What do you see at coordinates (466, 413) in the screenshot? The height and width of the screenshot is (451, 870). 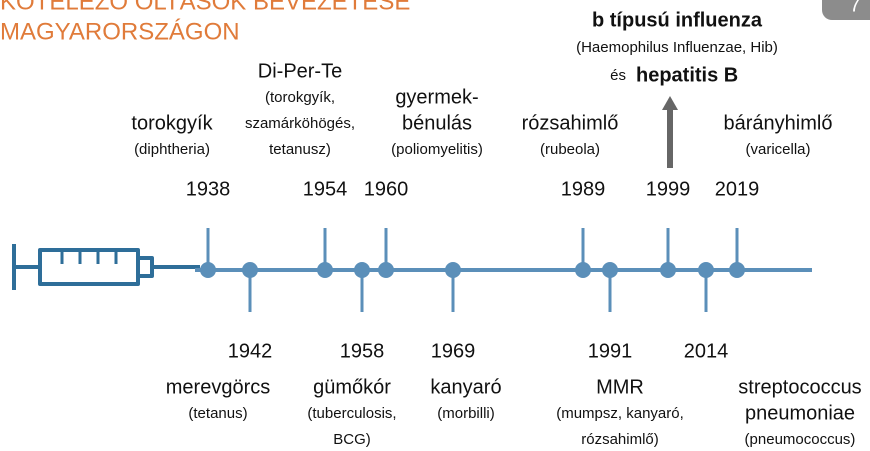 I see `event-detail: (morbilli)` at bounding box center [466, 413].